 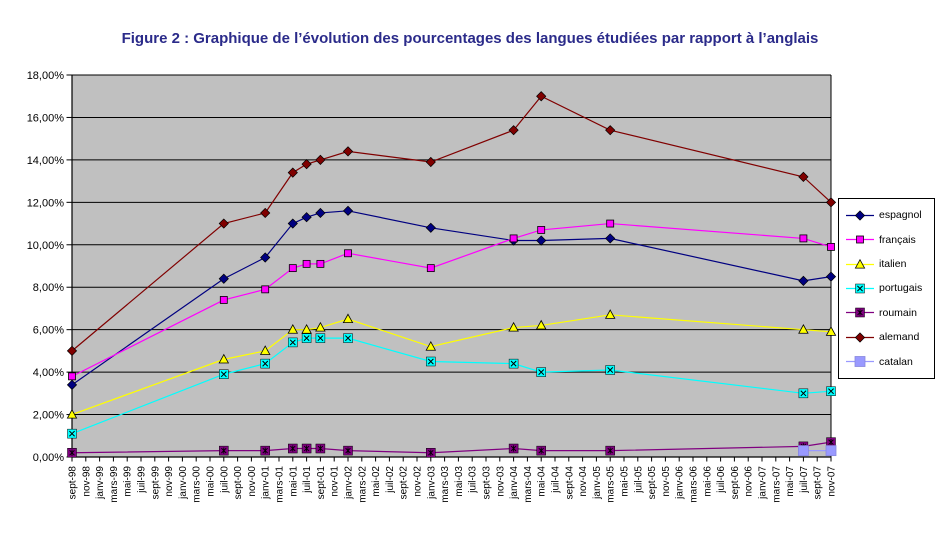 I want to click on legend-item-espagnol: espagnol, so click(x=889, y=215).